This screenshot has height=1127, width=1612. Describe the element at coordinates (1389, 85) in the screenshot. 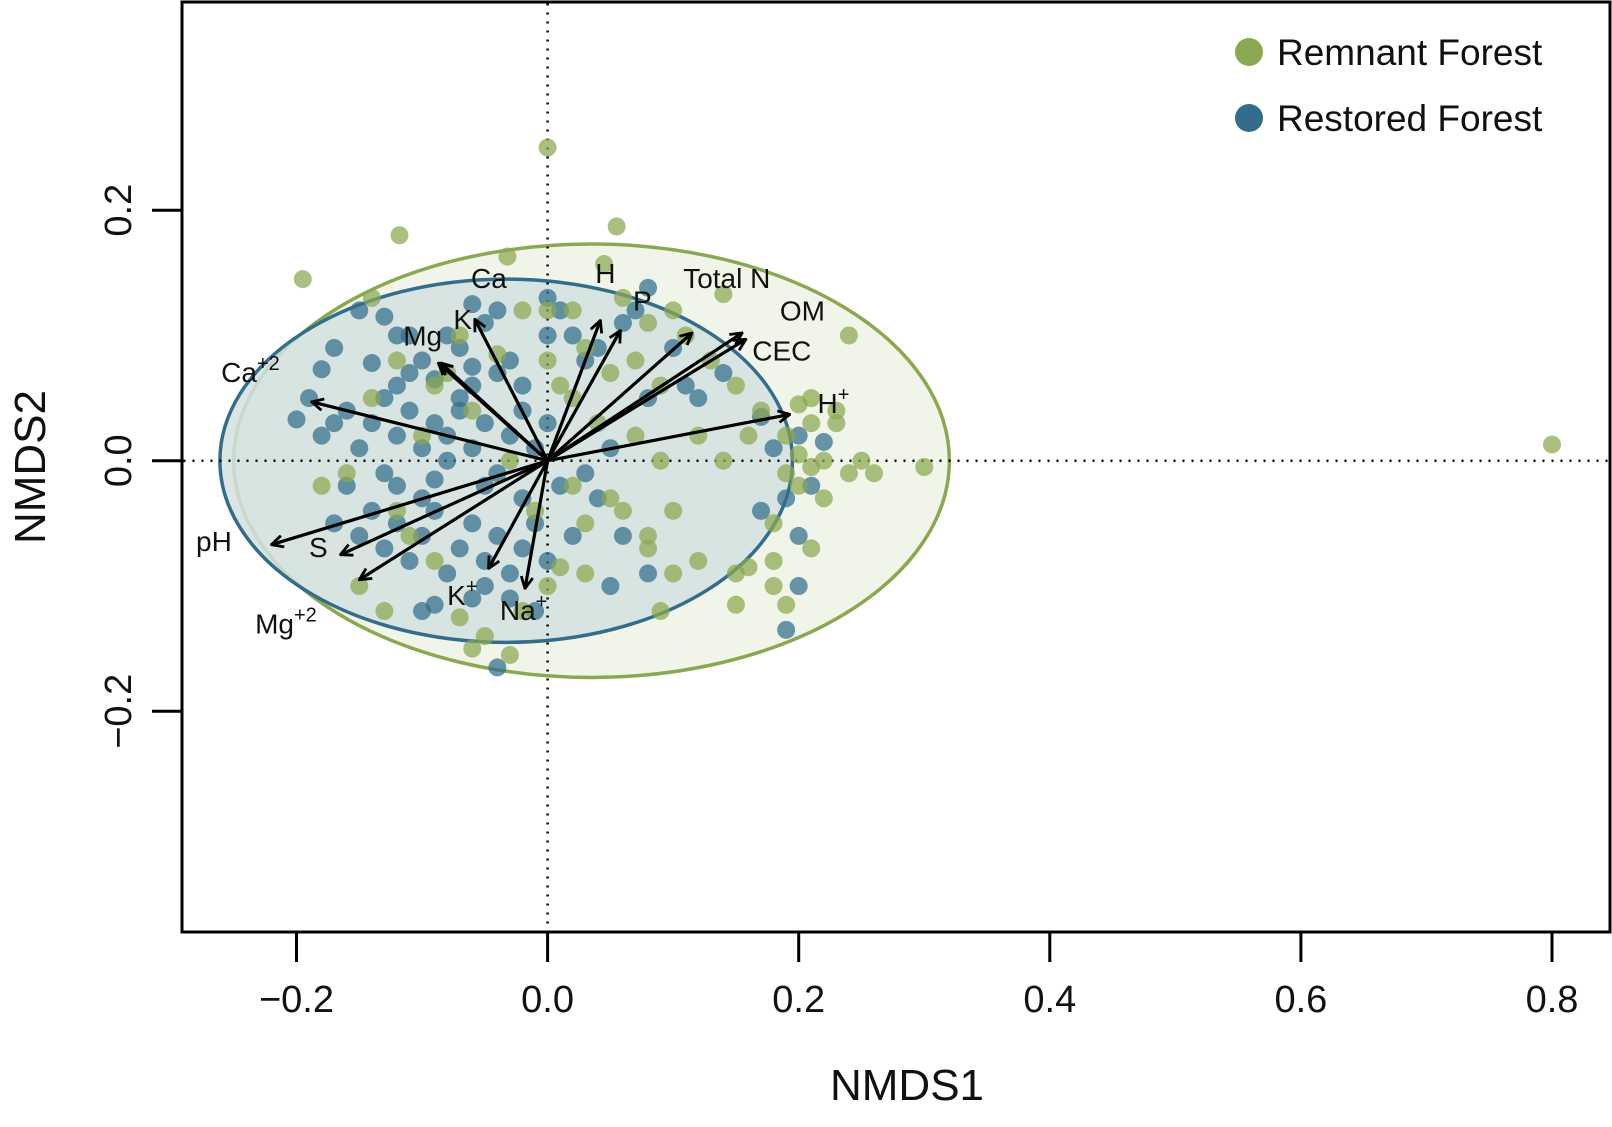

I see `legend: Remnant Forest Restored Forest` at that location.